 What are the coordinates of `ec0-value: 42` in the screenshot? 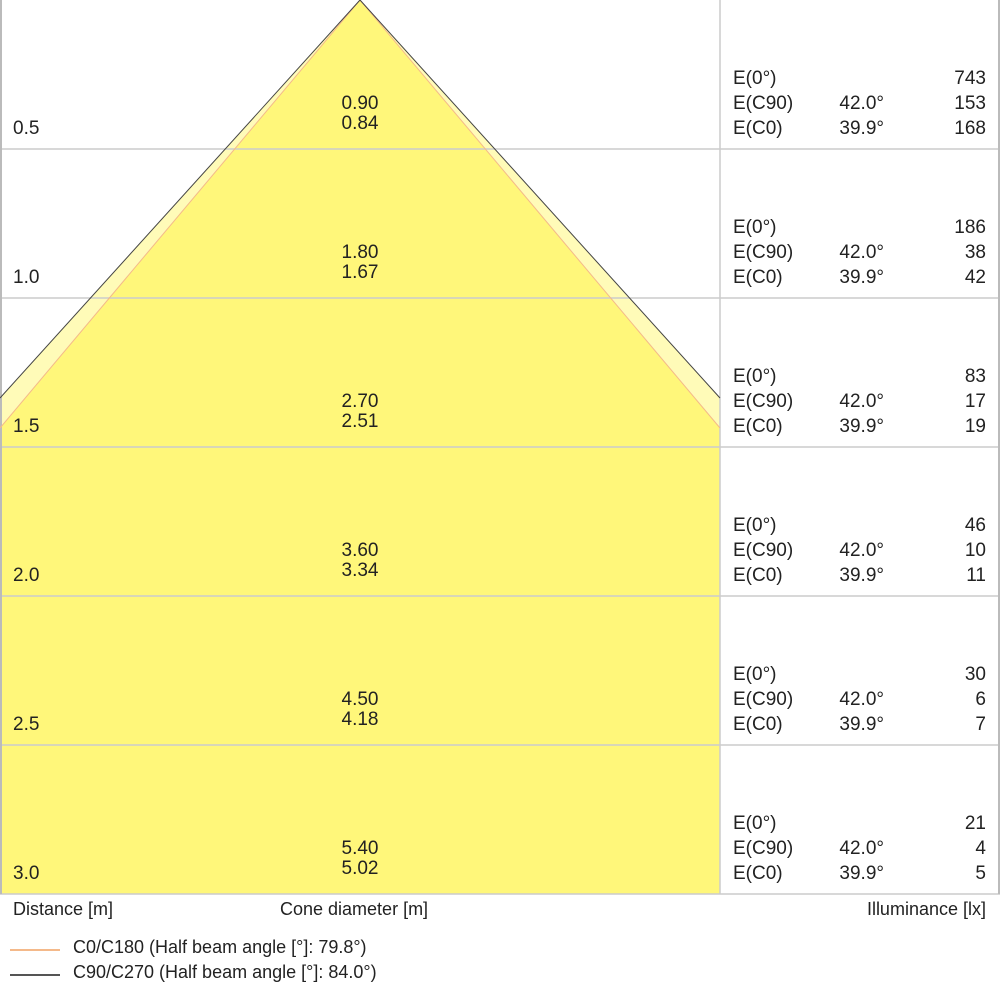 It's located at (975, 277).